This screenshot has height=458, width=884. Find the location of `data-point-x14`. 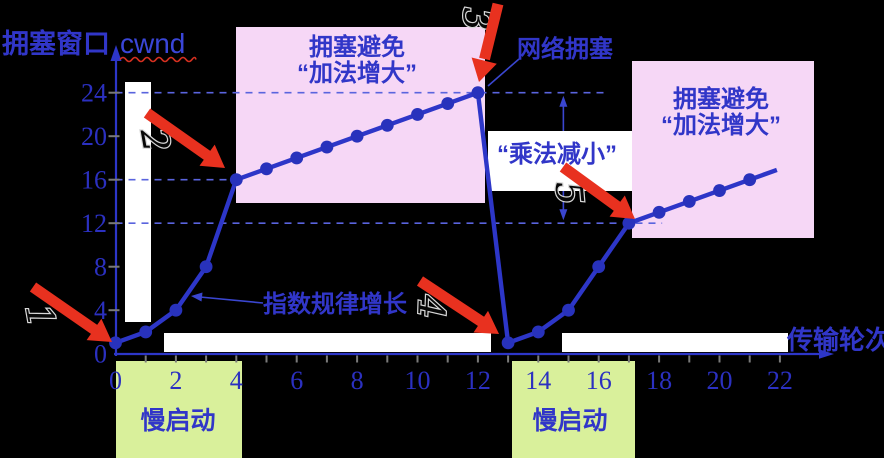

data-point-x14 is located at coordinates (538, 332).